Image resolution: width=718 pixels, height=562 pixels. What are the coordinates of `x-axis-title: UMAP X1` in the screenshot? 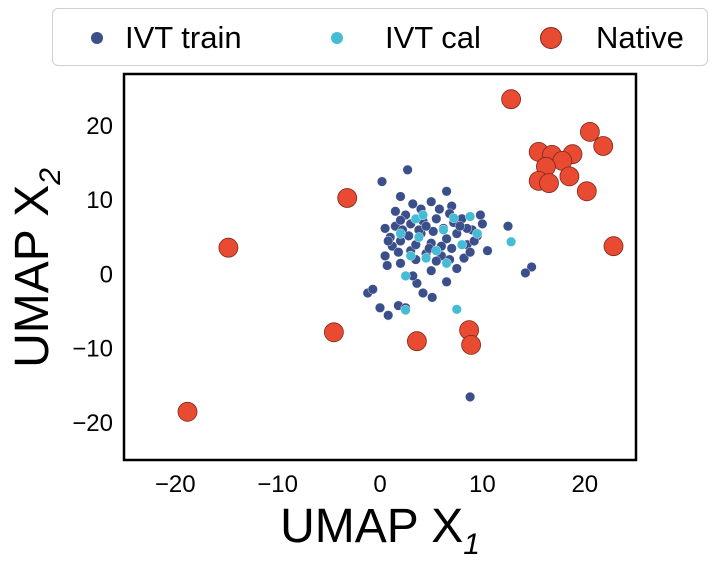 It's located at (380, 530).